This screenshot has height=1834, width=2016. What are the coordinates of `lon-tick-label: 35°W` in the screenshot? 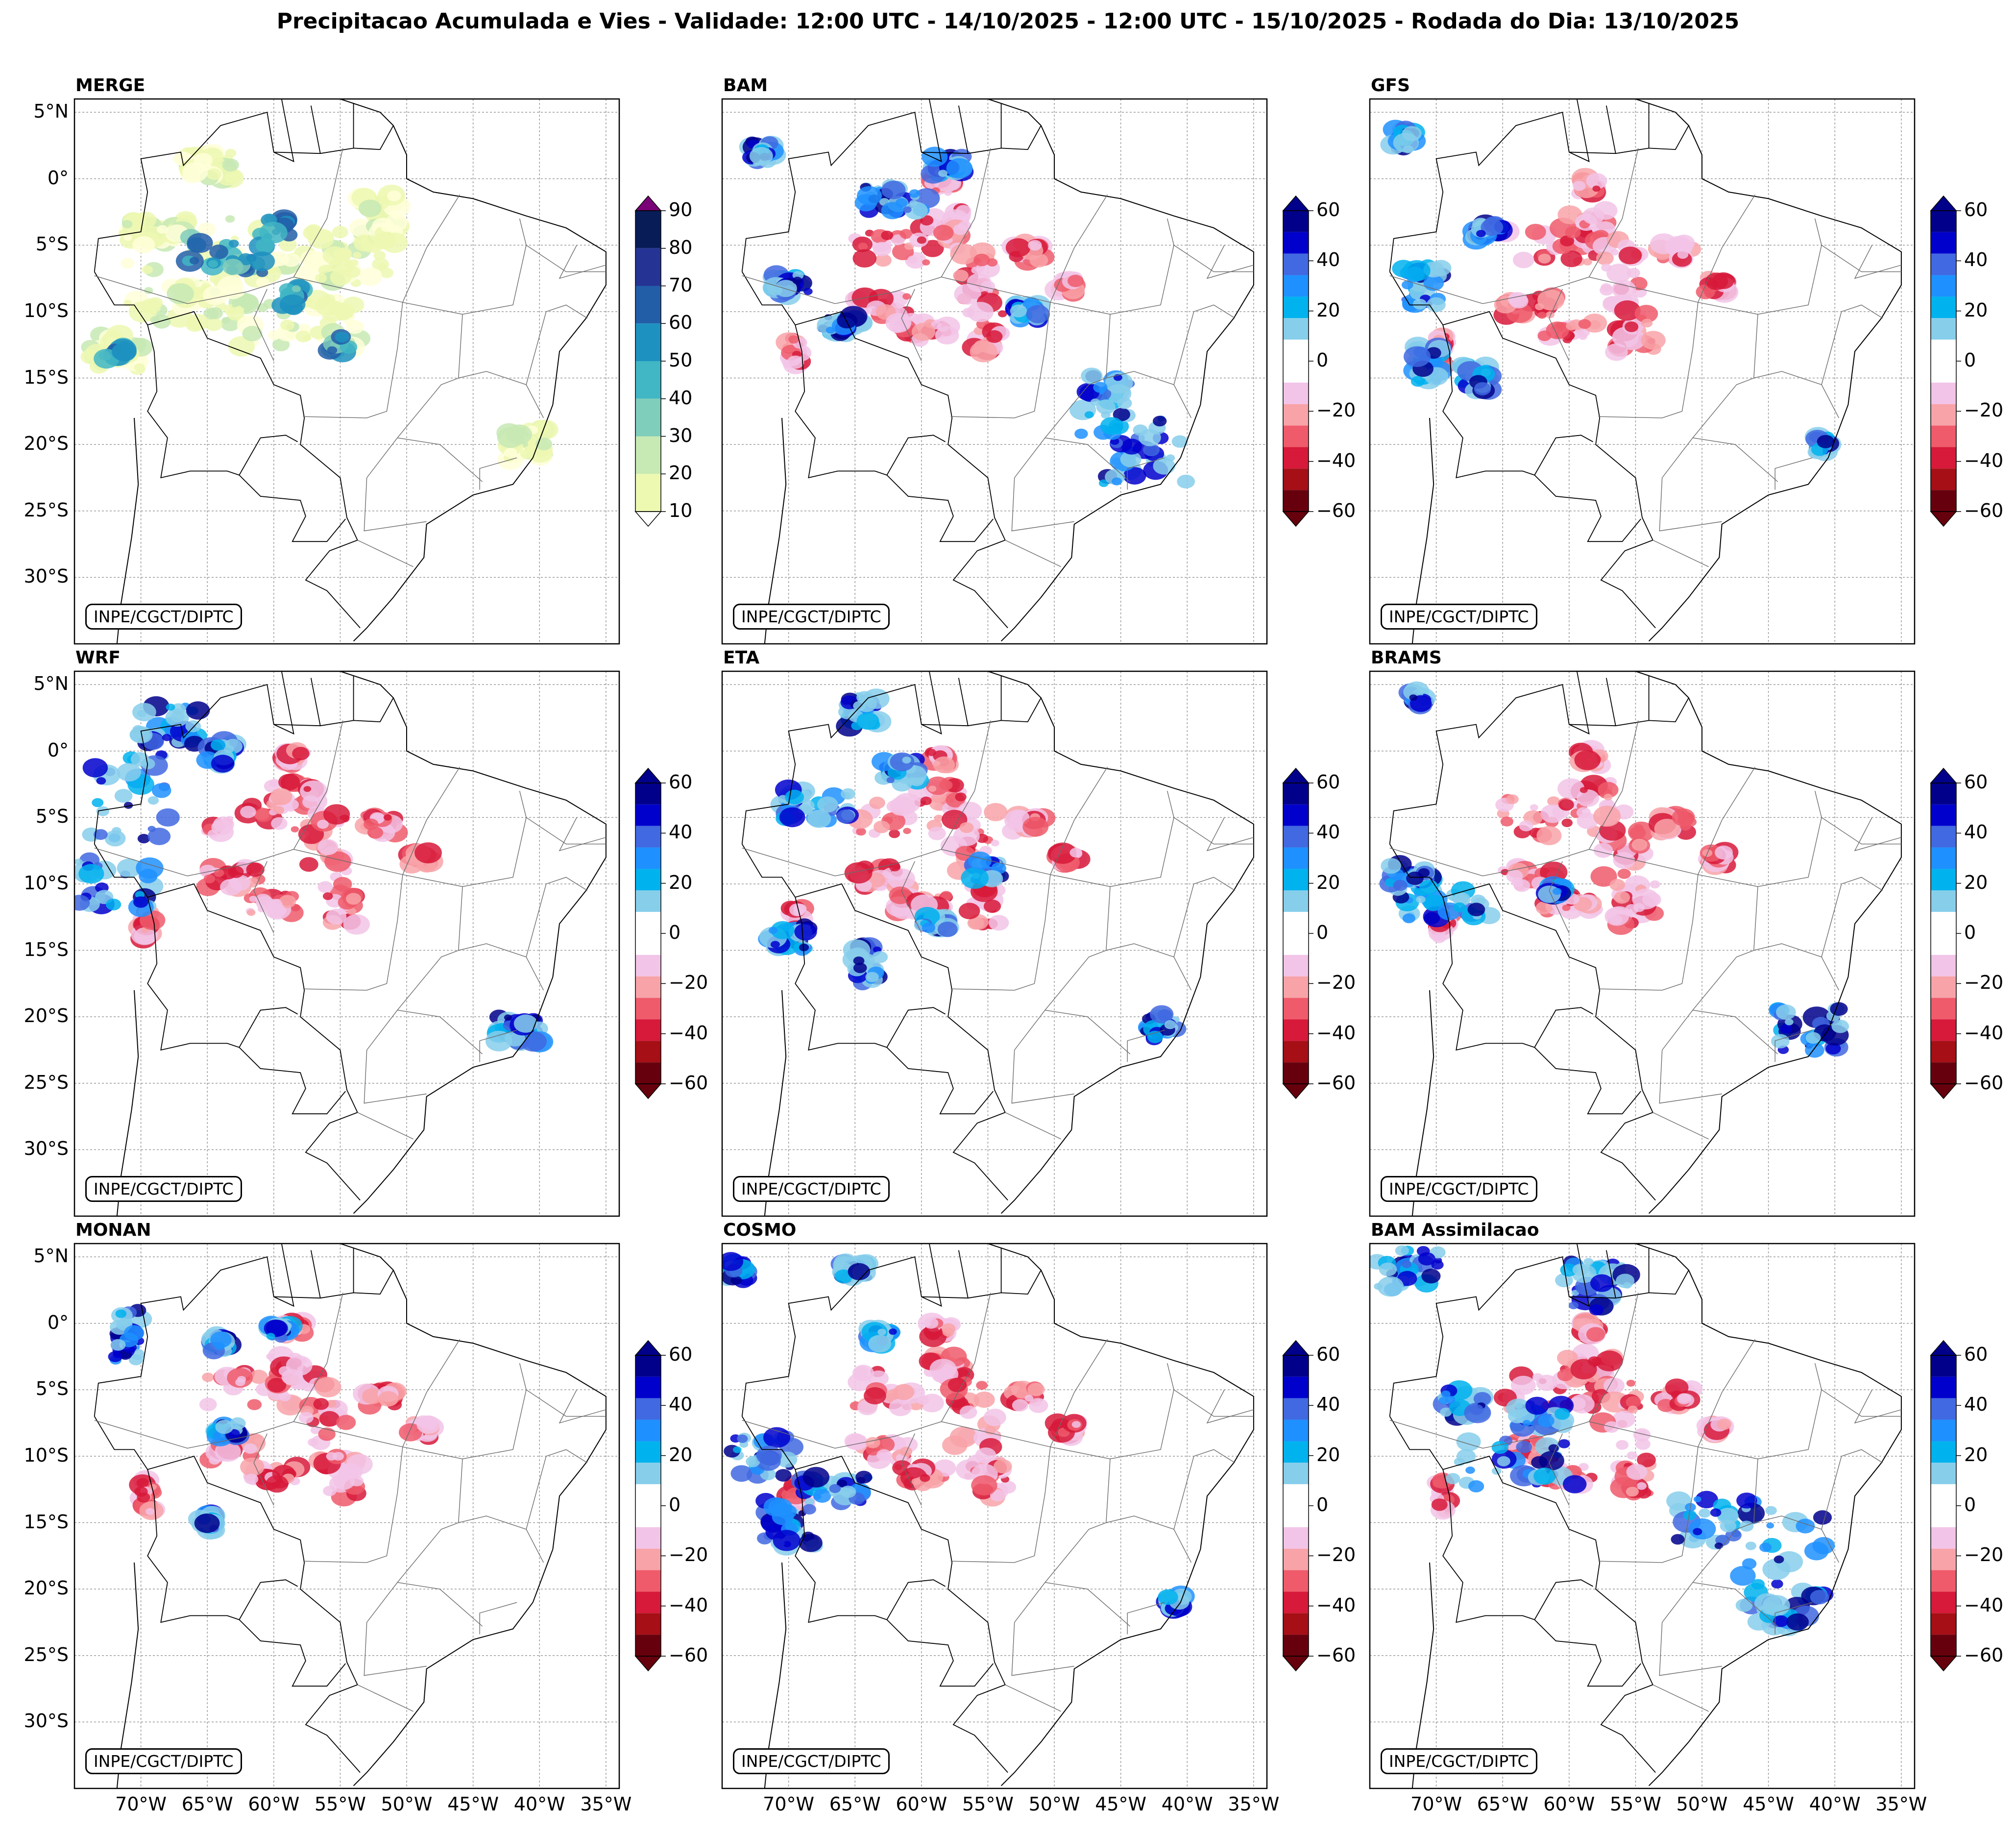 It's located at (606, 1804).